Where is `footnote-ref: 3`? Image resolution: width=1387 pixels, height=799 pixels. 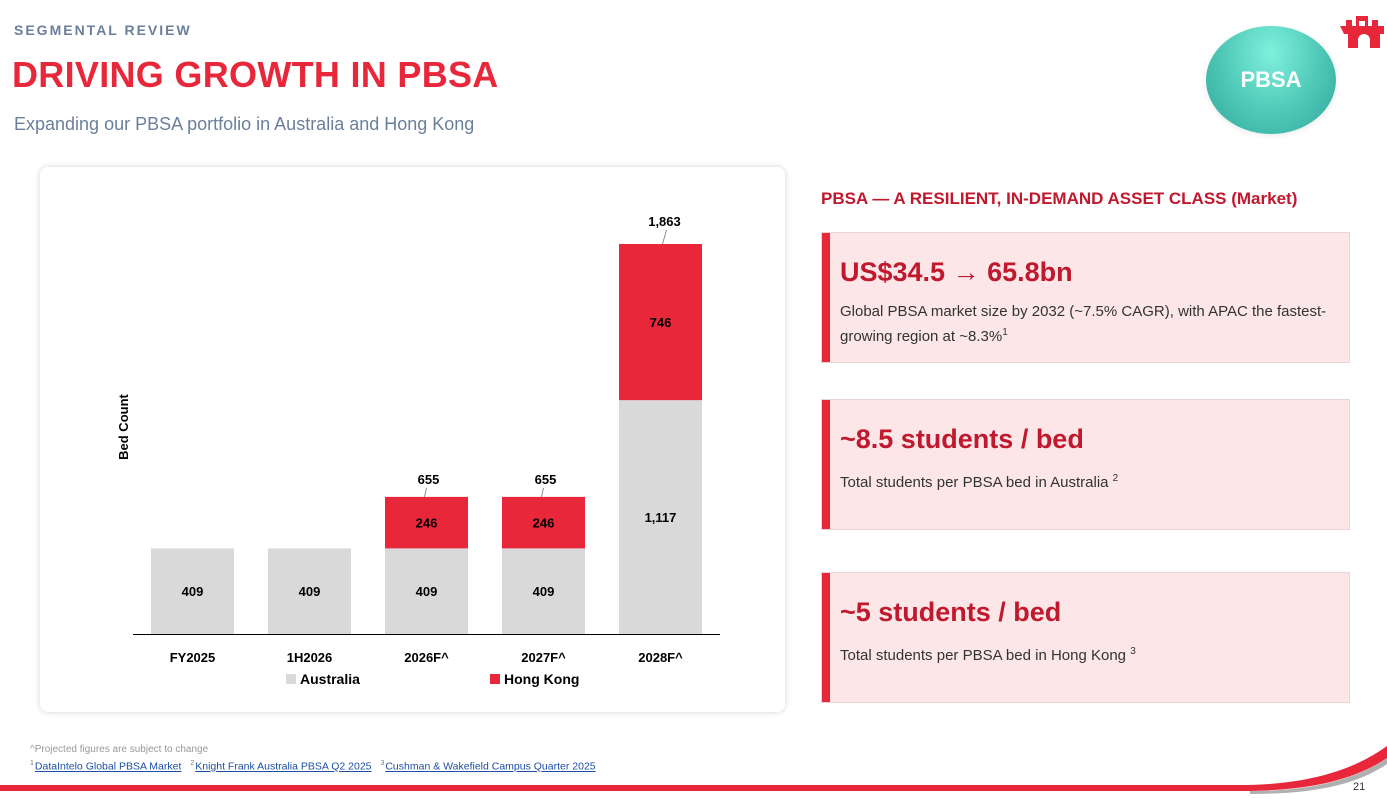
footnote-ref: 3 is located at coordinates (1133, 651).